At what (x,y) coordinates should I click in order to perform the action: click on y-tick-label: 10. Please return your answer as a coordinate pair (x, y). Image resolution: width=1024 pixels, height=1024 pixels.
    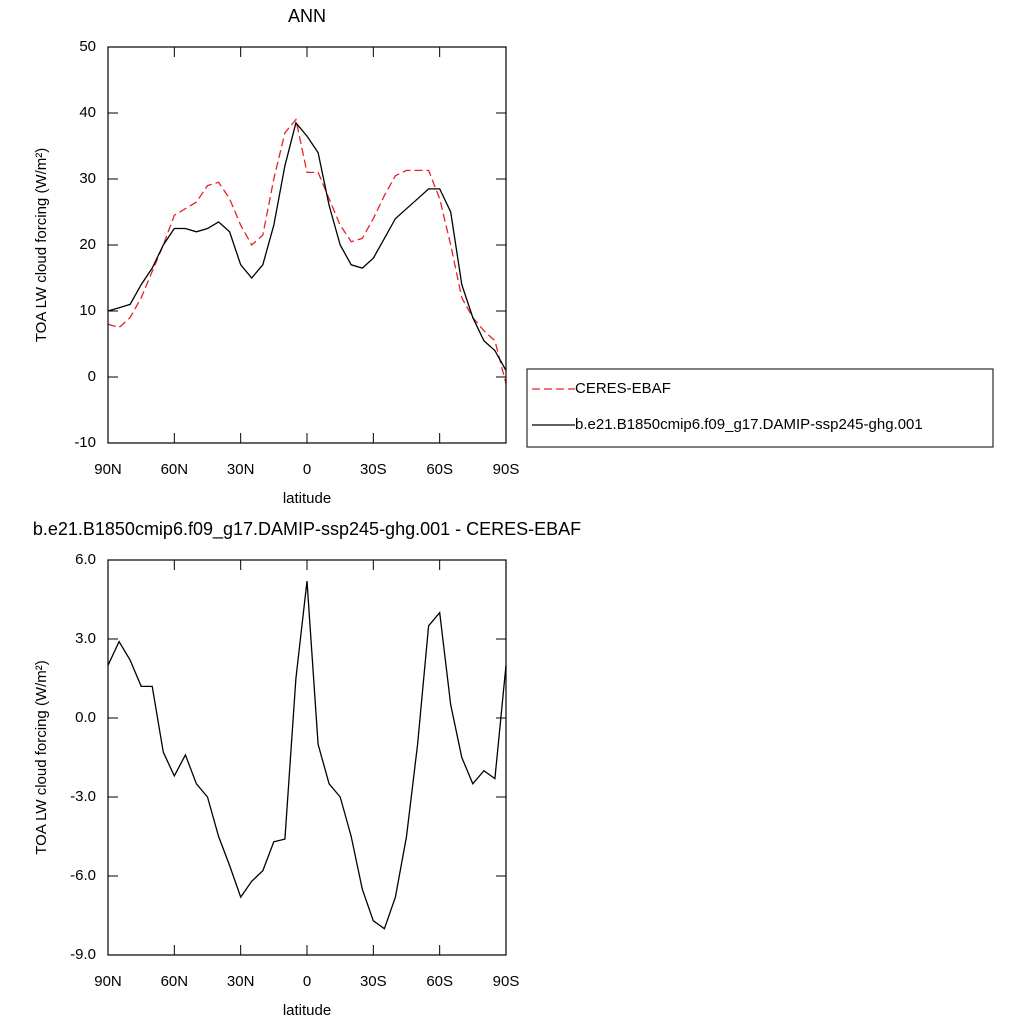
    Looking at the image, I should click on (87, 310).